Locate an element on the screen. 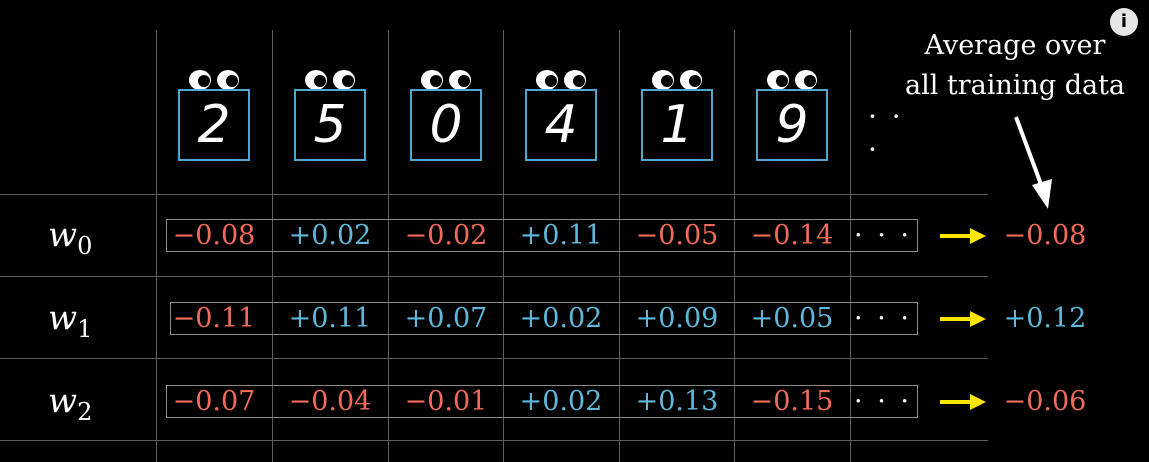  nudge-value: −0.05 is located at coordinates (677, 235).